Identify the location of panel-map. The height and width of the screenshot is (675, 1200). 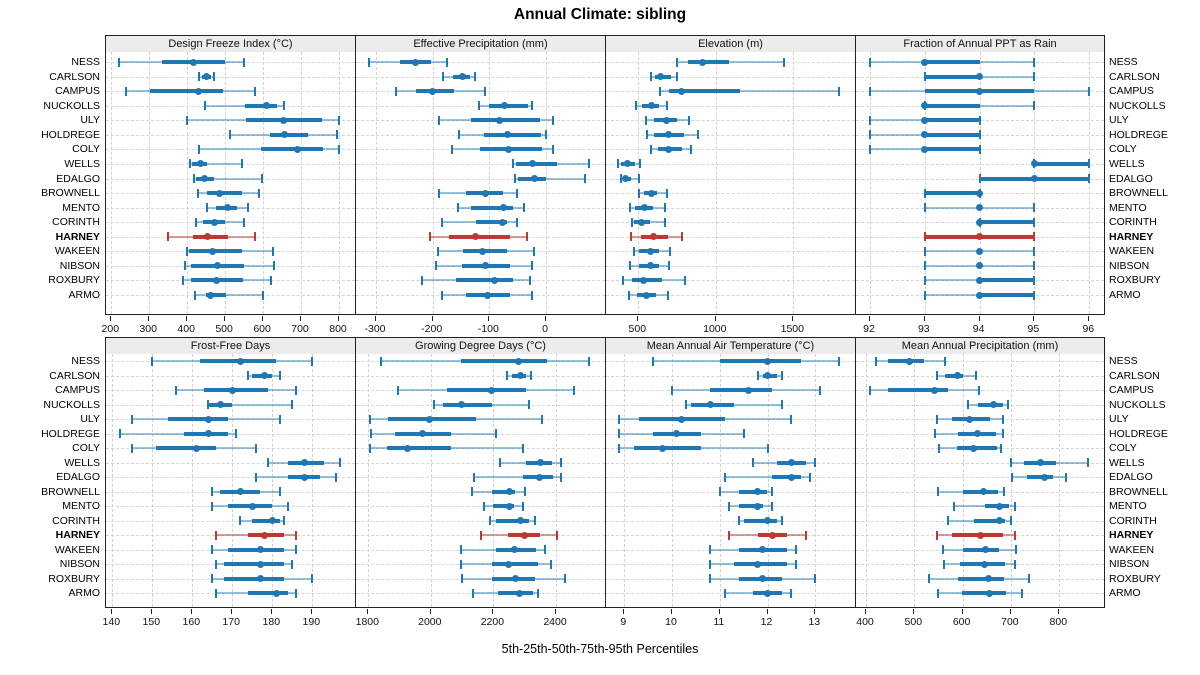
(980, 481).